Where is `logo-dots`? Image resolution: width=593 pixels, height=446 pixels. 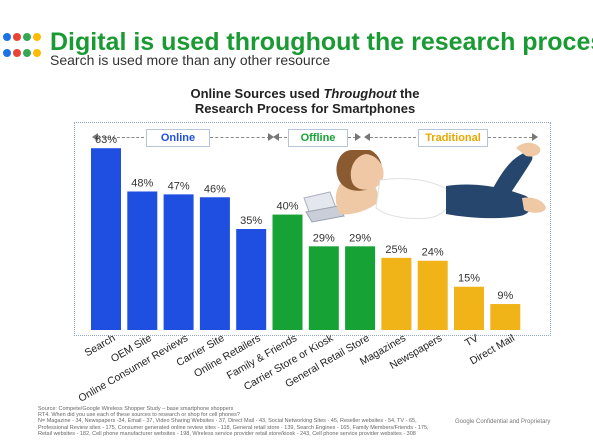 logo-dots is located at coordinates (23, 45).